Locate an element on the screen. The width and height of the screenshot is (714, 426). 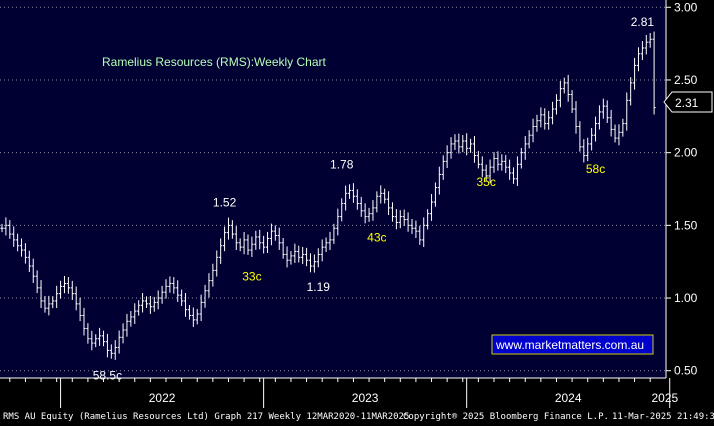
annotation-label: 1.52 is located at coordinates (225, 202).